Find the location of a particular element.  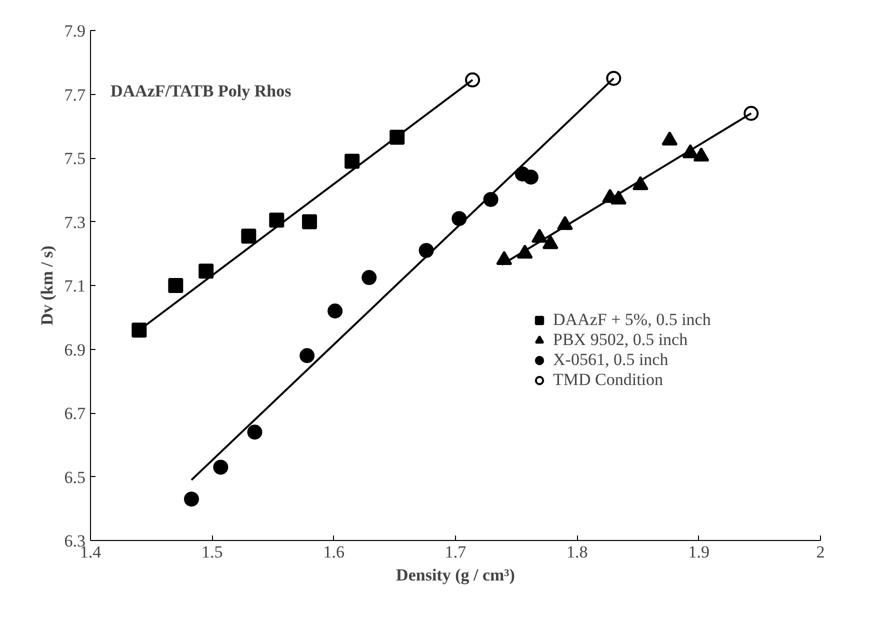

legend-label: X-0561, 0.5 inch is located at coordinates (610, 360).